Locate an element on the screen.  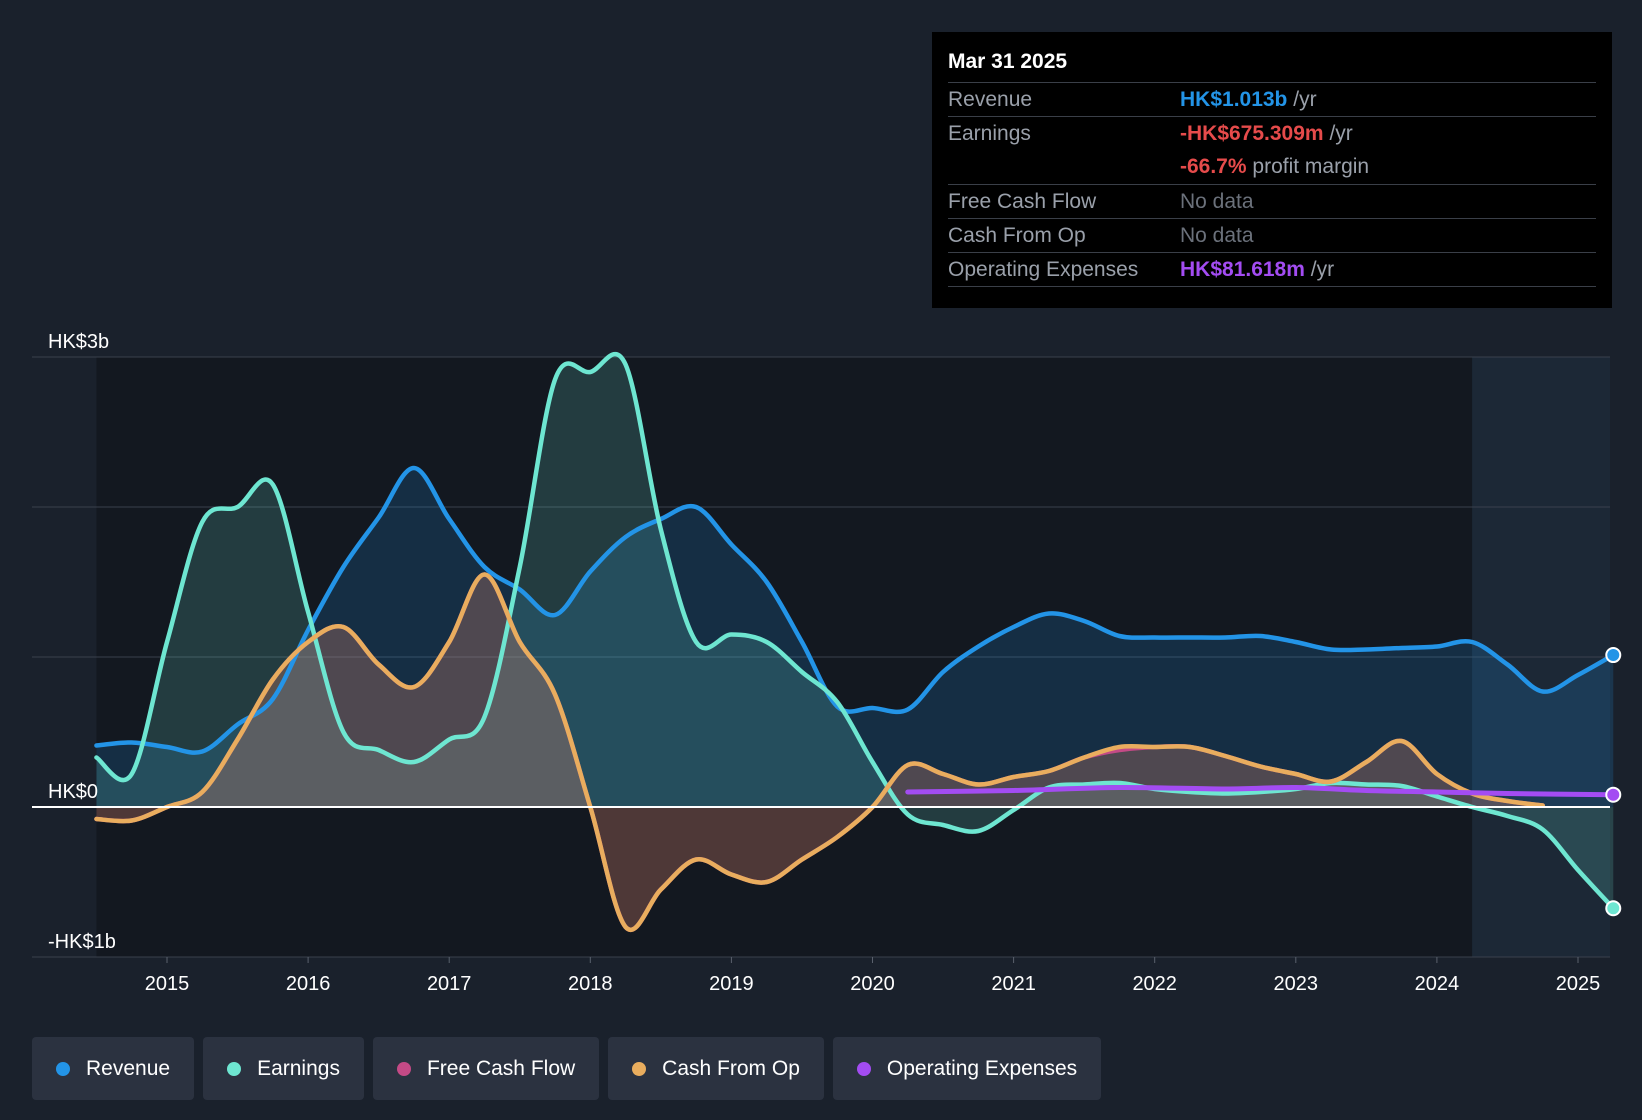
legend-item-cash-from-op: Cash From Op is located at coordinates (716, 1068).